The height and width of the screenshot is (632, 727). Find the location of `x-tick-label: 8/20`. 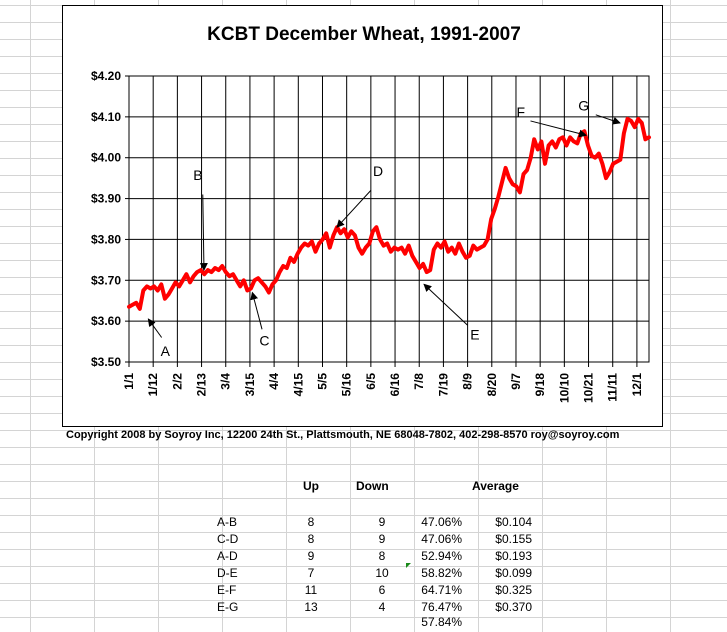

x-tick-label: 8/20 is located at coordinates (492, 385).